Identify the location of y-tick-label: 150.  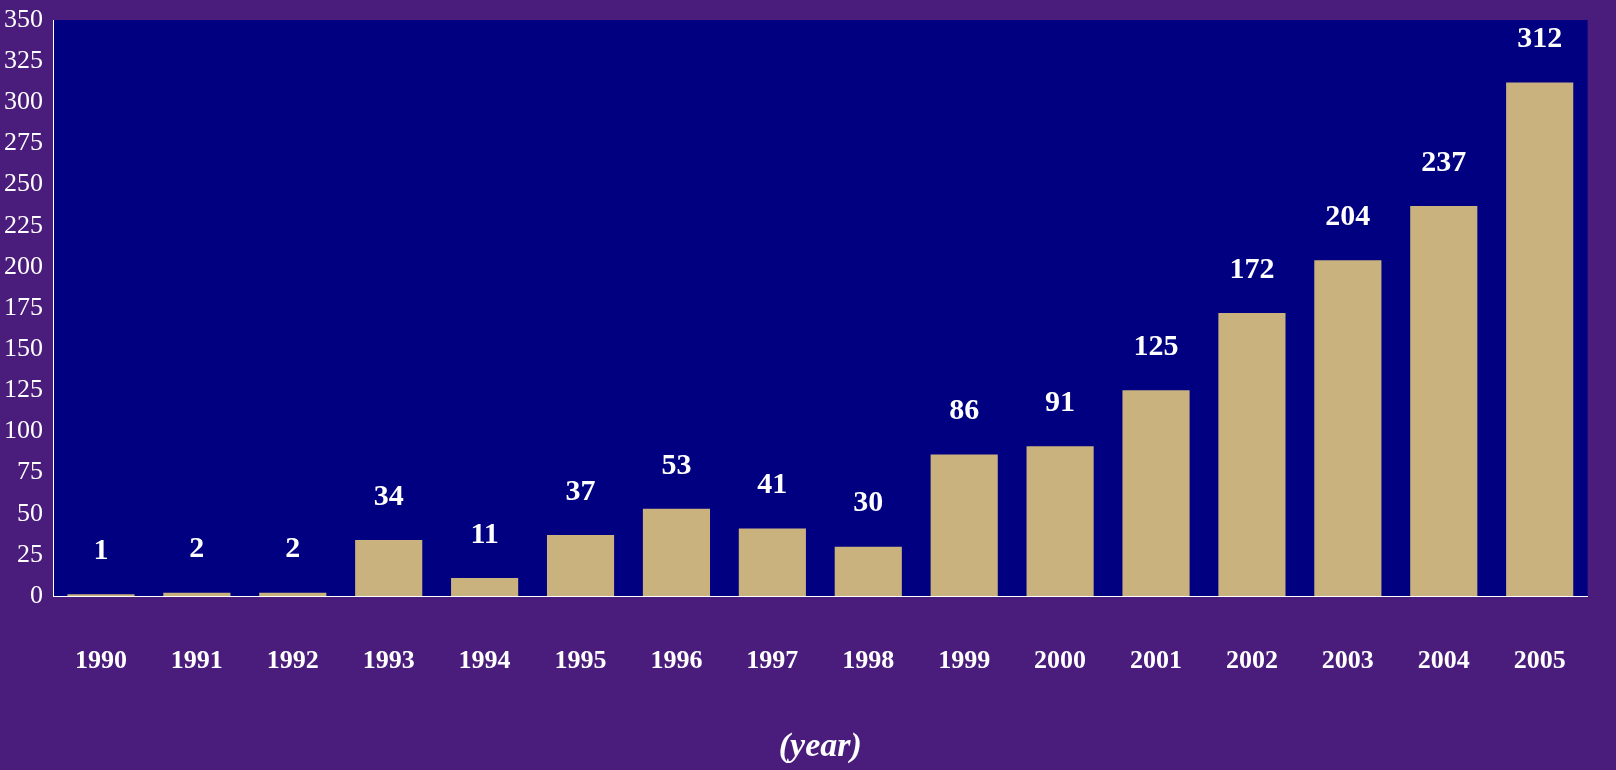
(23, 347).